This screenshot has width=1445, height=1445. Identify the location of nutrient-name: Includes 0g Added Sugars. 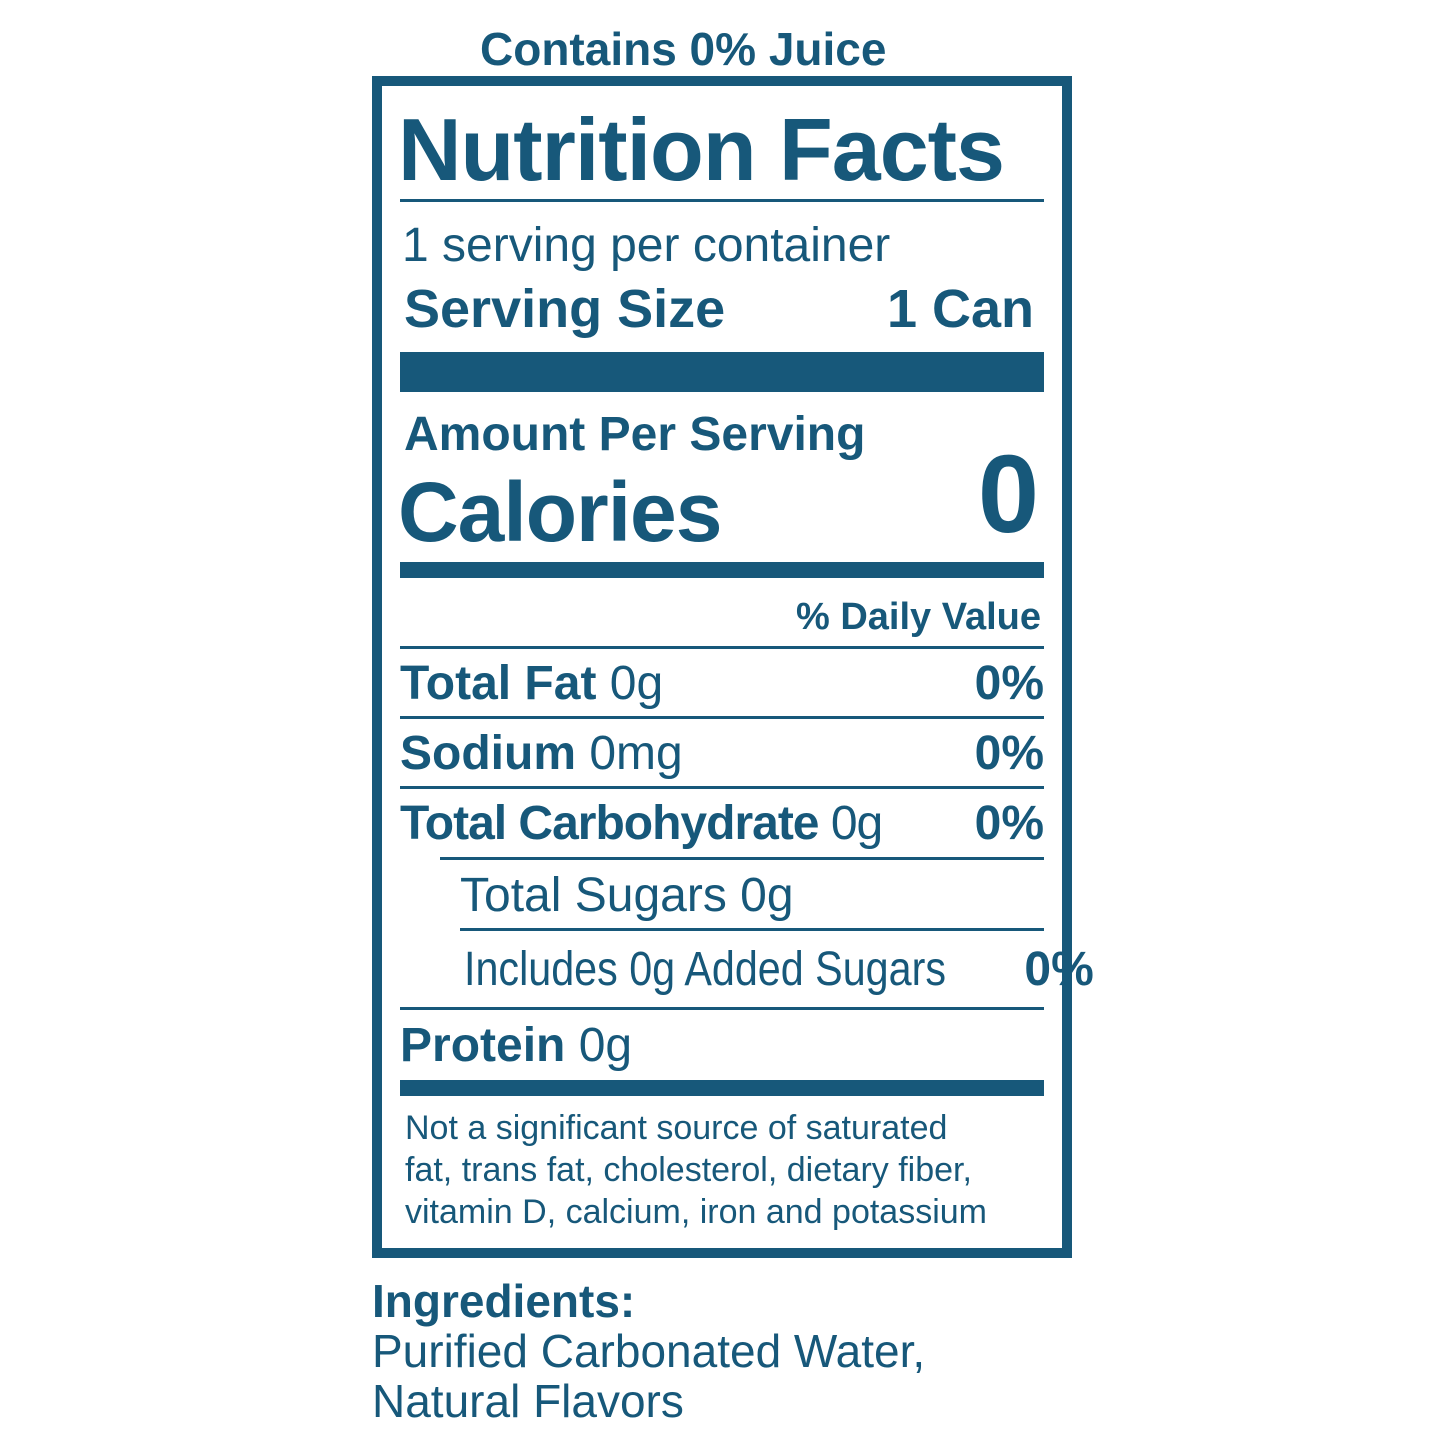
(705, 969).